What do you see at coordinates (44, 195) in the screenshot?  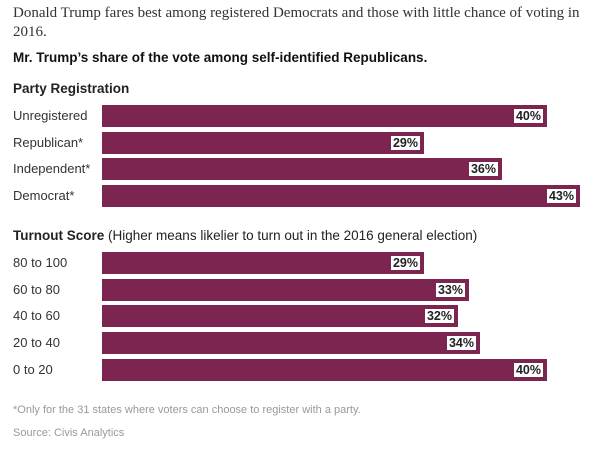 I see `category-label: Democrat*` at bounding box center [44, 195].